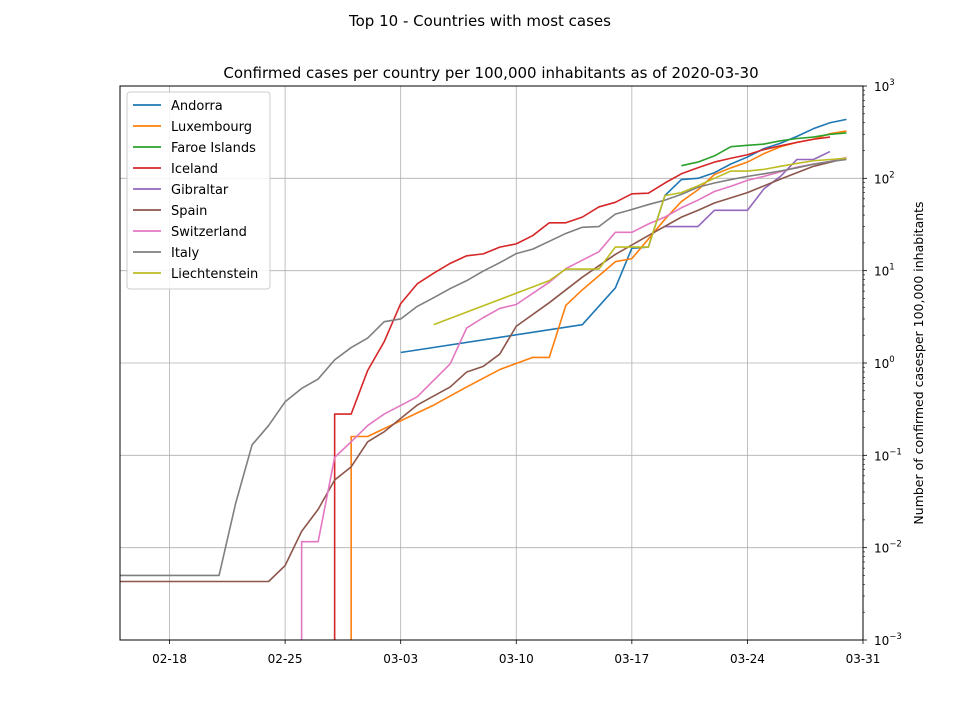  Describe the element at coordinates (863, 659) in the screenshot. I see `x-tick-label: 03-31` at that location.